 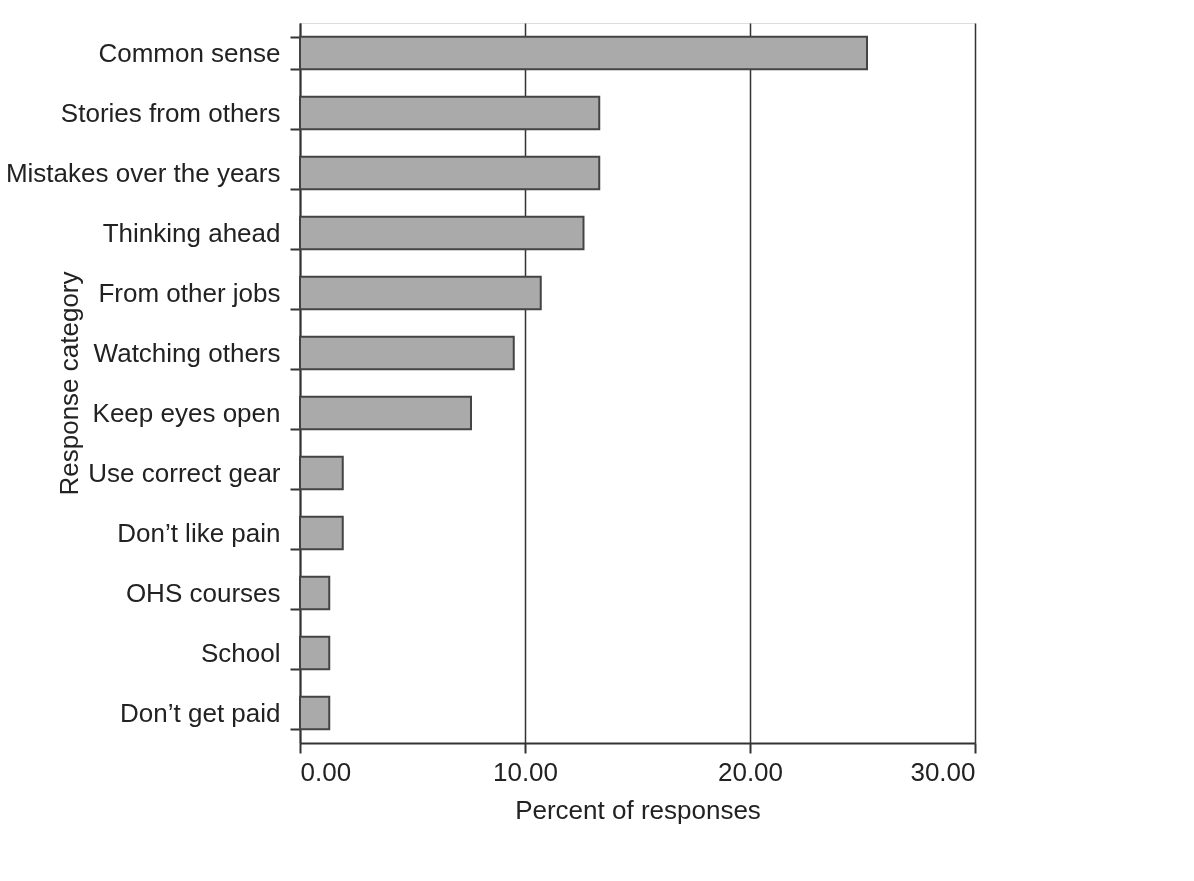 I want to click on y-tick-label: Don’t get paid, so click(x=200, y=712).